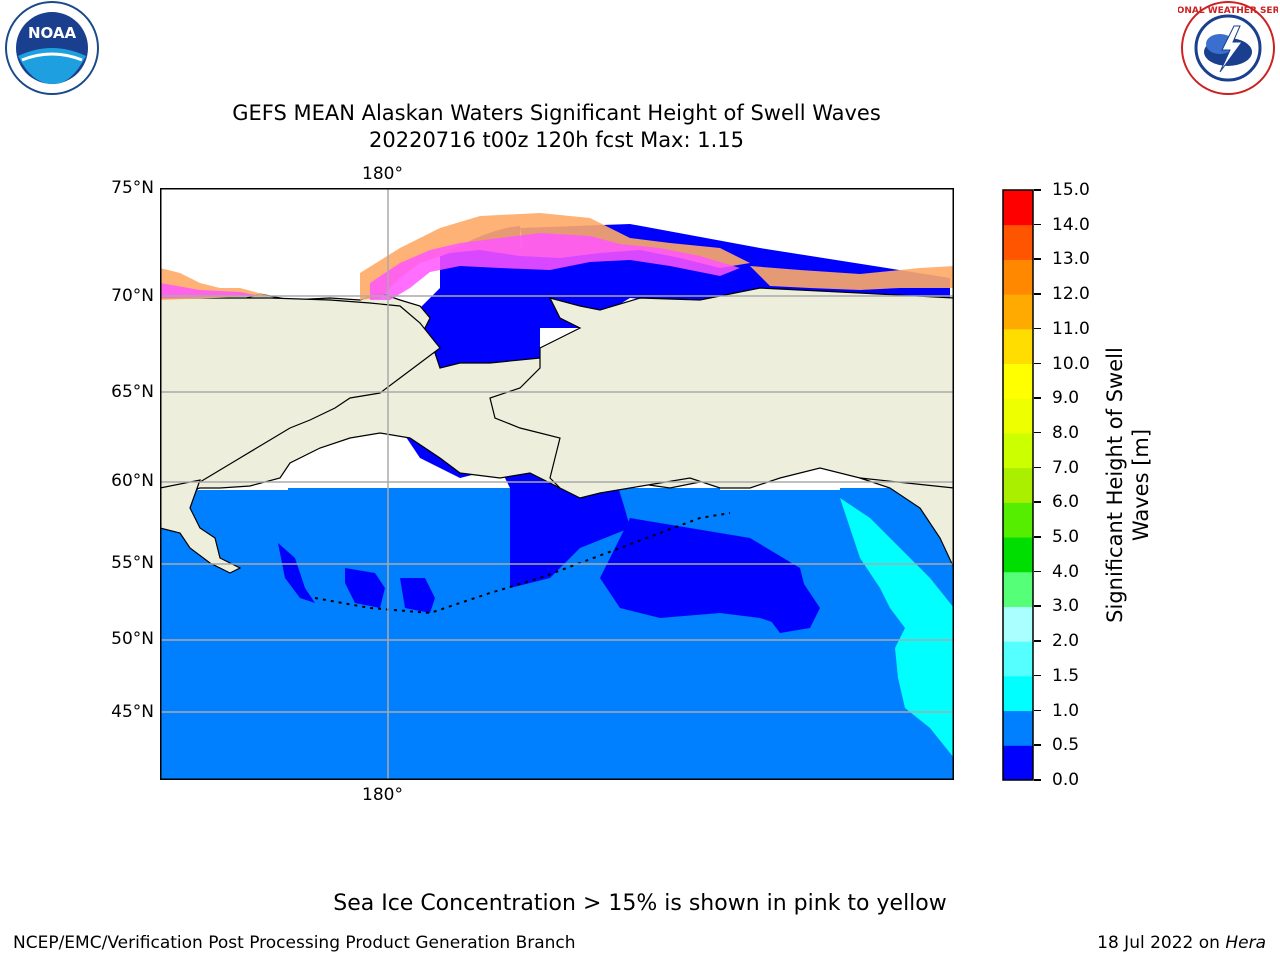  I want to click on colorbar-tick-label: 11.0, so click(1071, 328).